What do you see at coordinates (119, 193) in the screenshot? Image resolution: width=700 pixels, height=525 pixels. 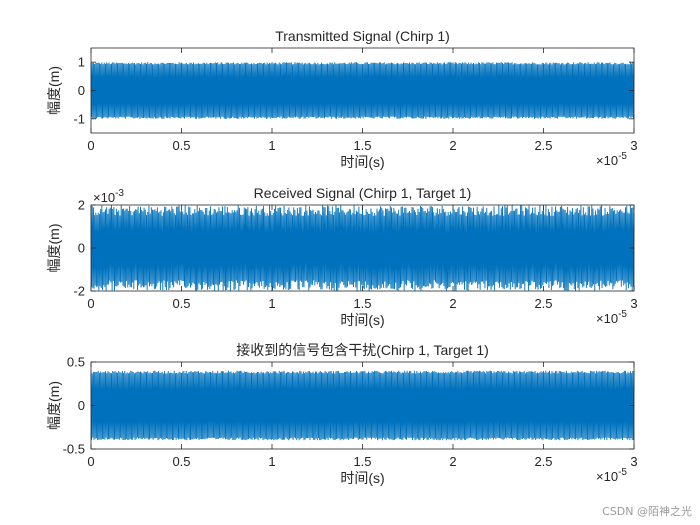 I see `y-exponent-power: -3` at bounding box center [119, 193].